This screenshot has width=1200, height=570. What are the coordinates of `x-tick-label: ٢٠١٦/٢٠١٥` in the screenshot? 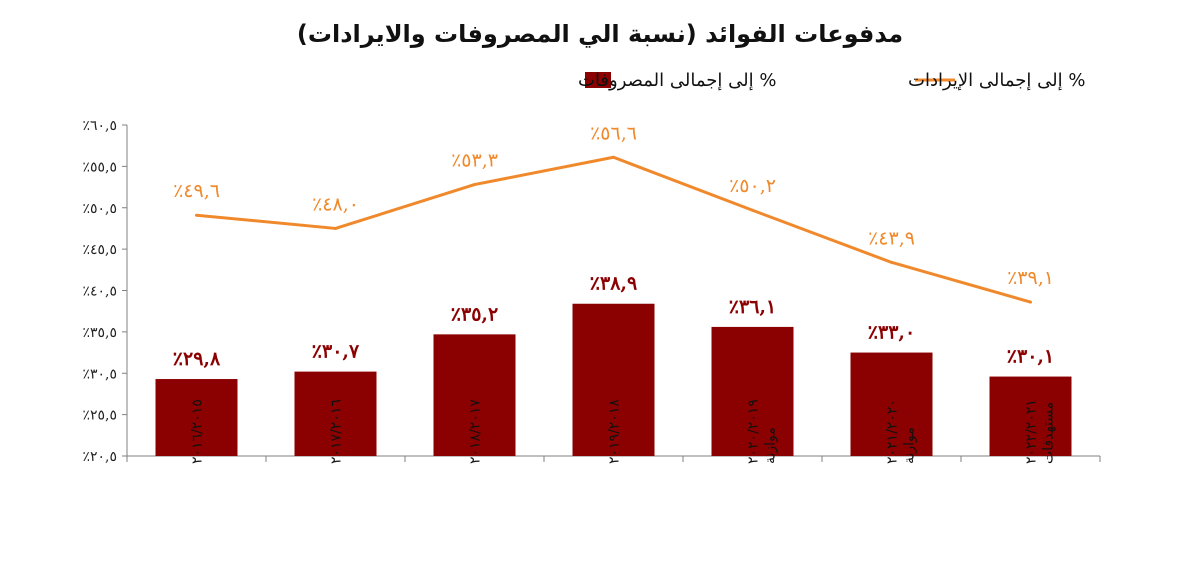 It's located at (198, 431).